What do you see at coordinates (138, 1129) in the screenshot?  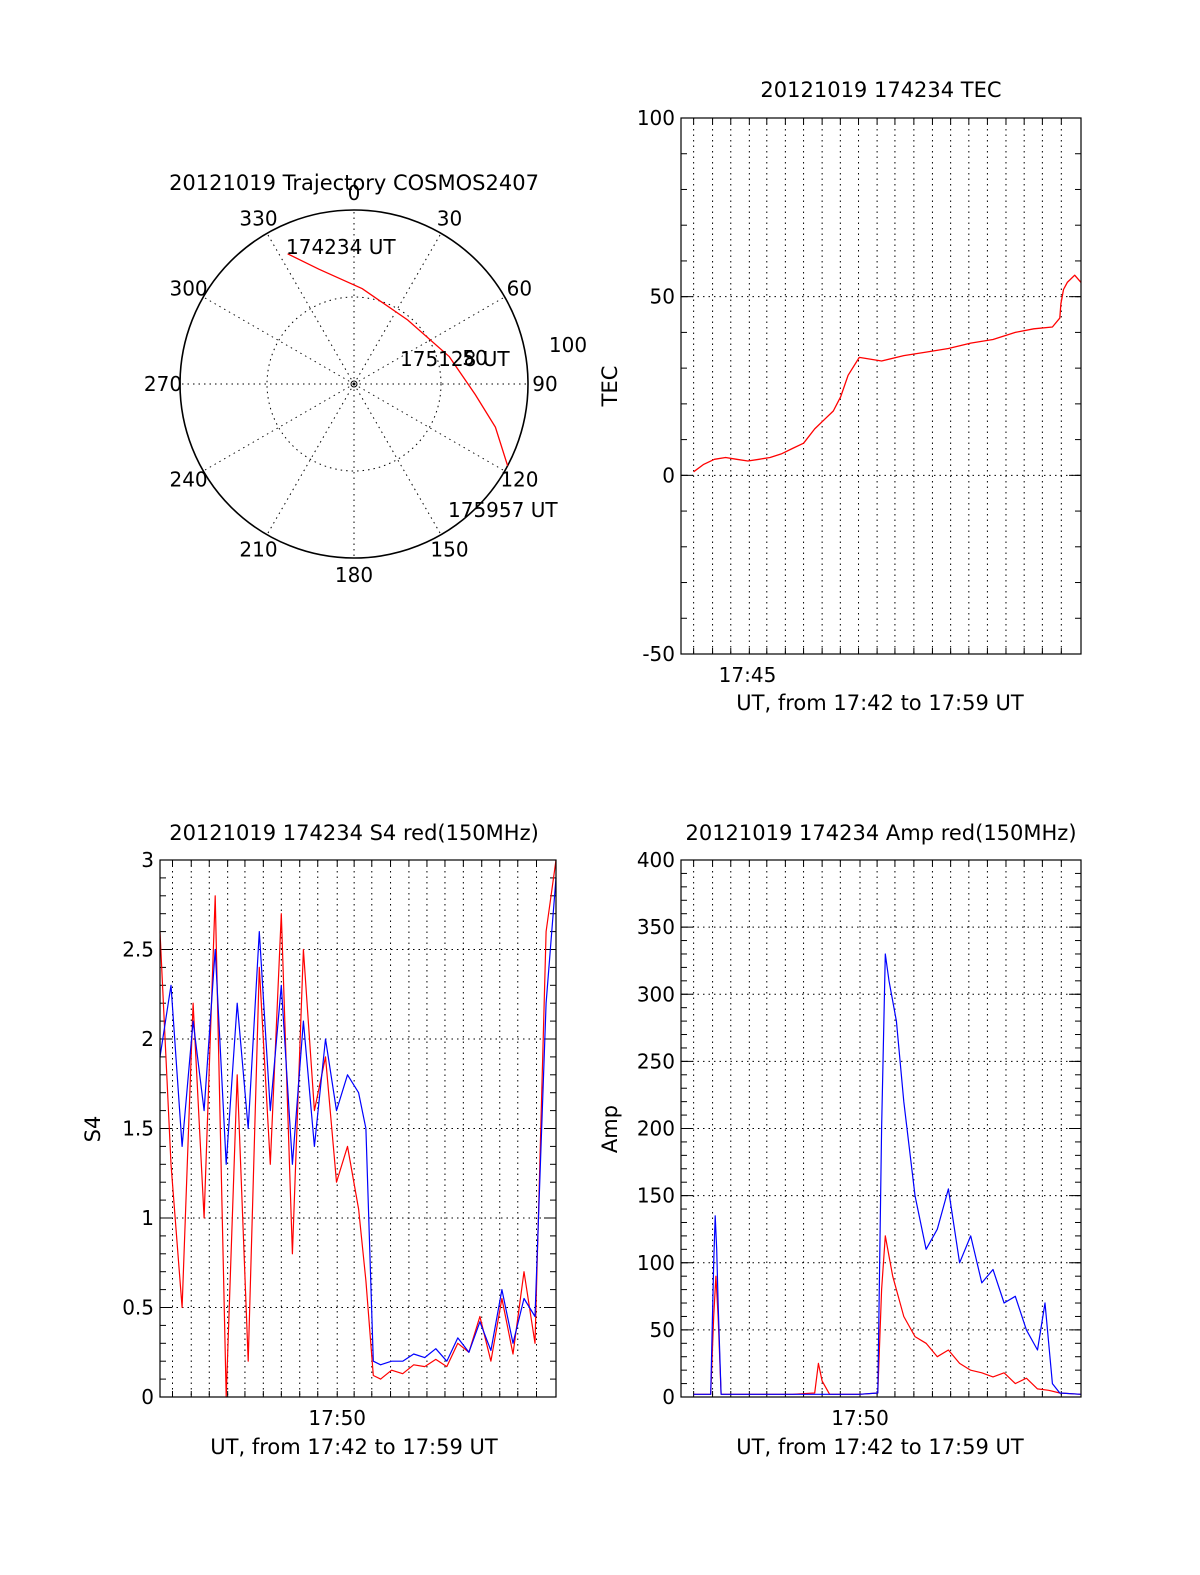 I see `s4-ytick-label-1.5: 1.5` at bounding box center [138, 1129].